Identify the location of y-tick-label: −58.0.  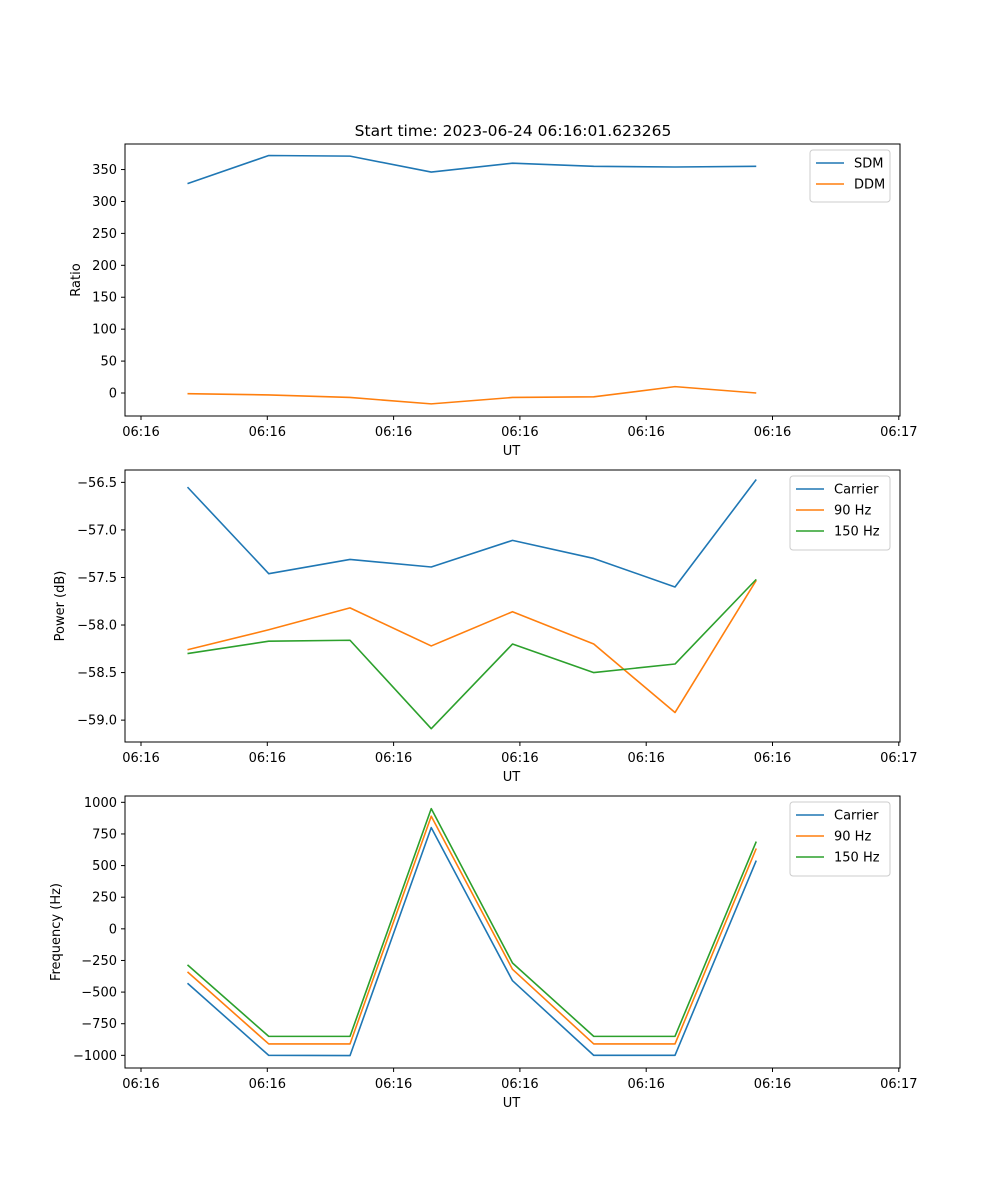
(97, 626).